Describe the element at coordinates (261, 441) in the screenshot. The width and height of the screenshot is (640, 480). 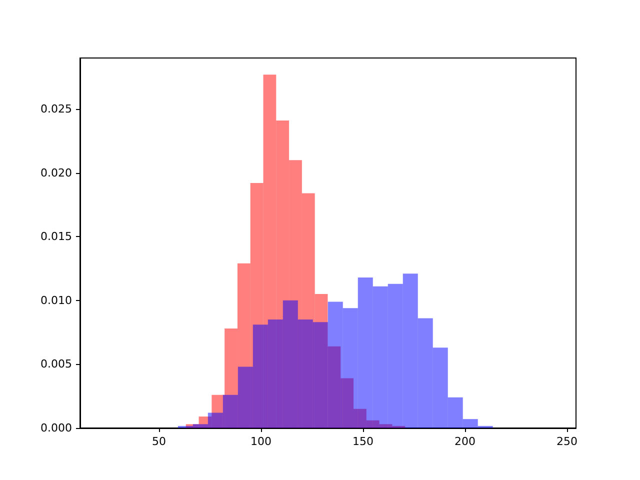
I see `x-tick-label: 100` at that location.